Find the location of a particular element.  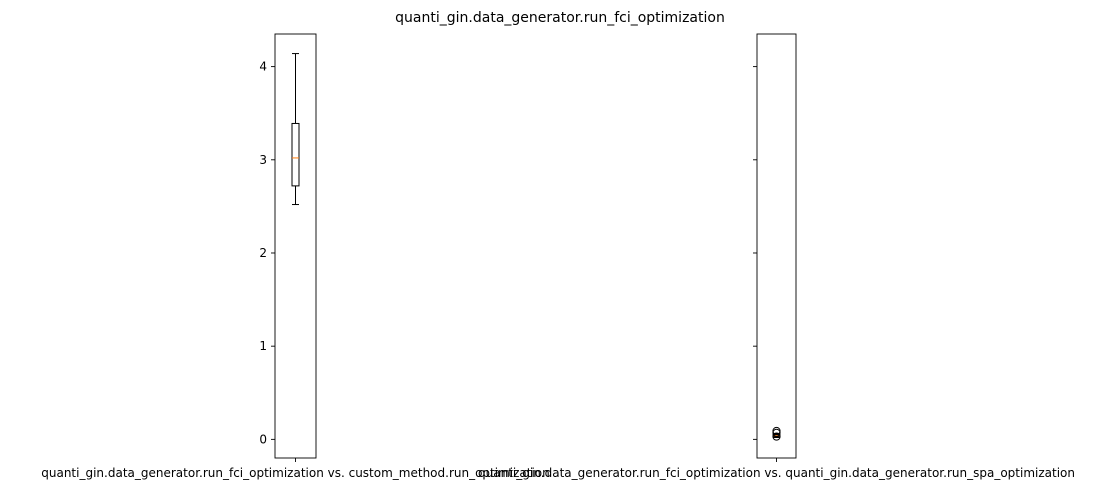

y-tick-label: 4 is located at coordinates (263, 67).